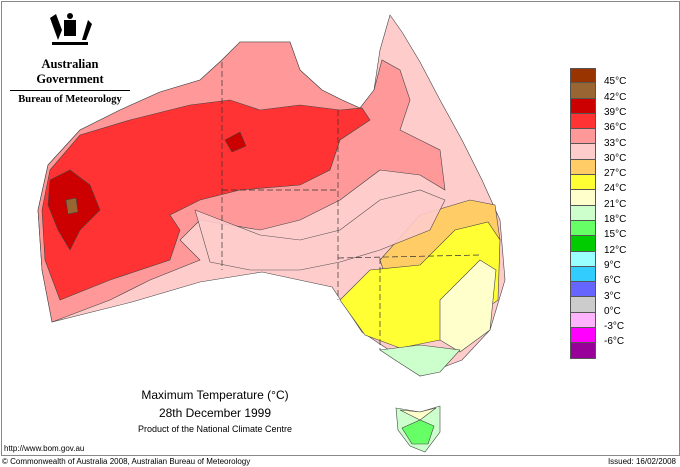 The height and width of the screenshot is (467, 680). What do you see at coordinates (615, 189) in the screenshot?
I see `legend-label: 24°C` at bounding box center [615, 189].